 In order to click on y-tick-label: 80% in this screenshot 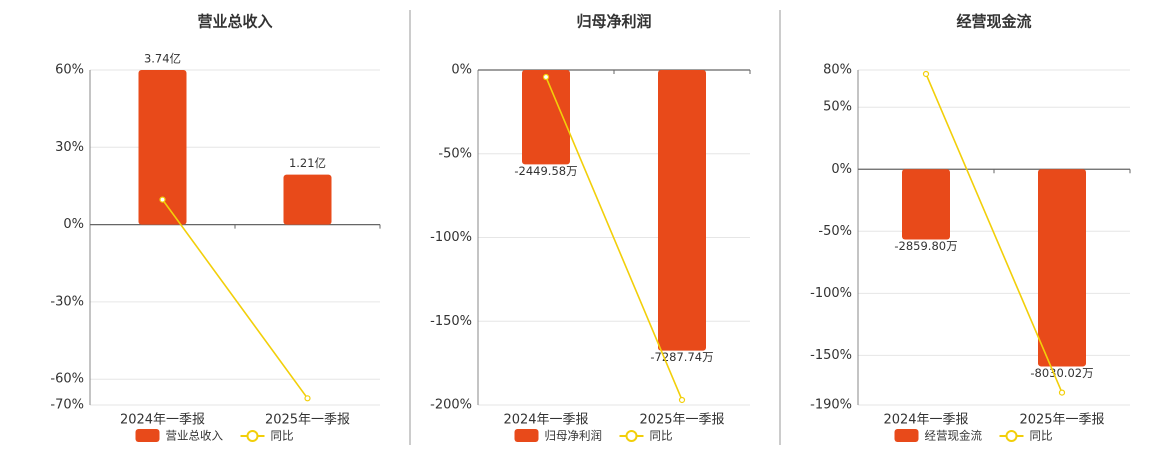, I will do `click(837, 70)`.